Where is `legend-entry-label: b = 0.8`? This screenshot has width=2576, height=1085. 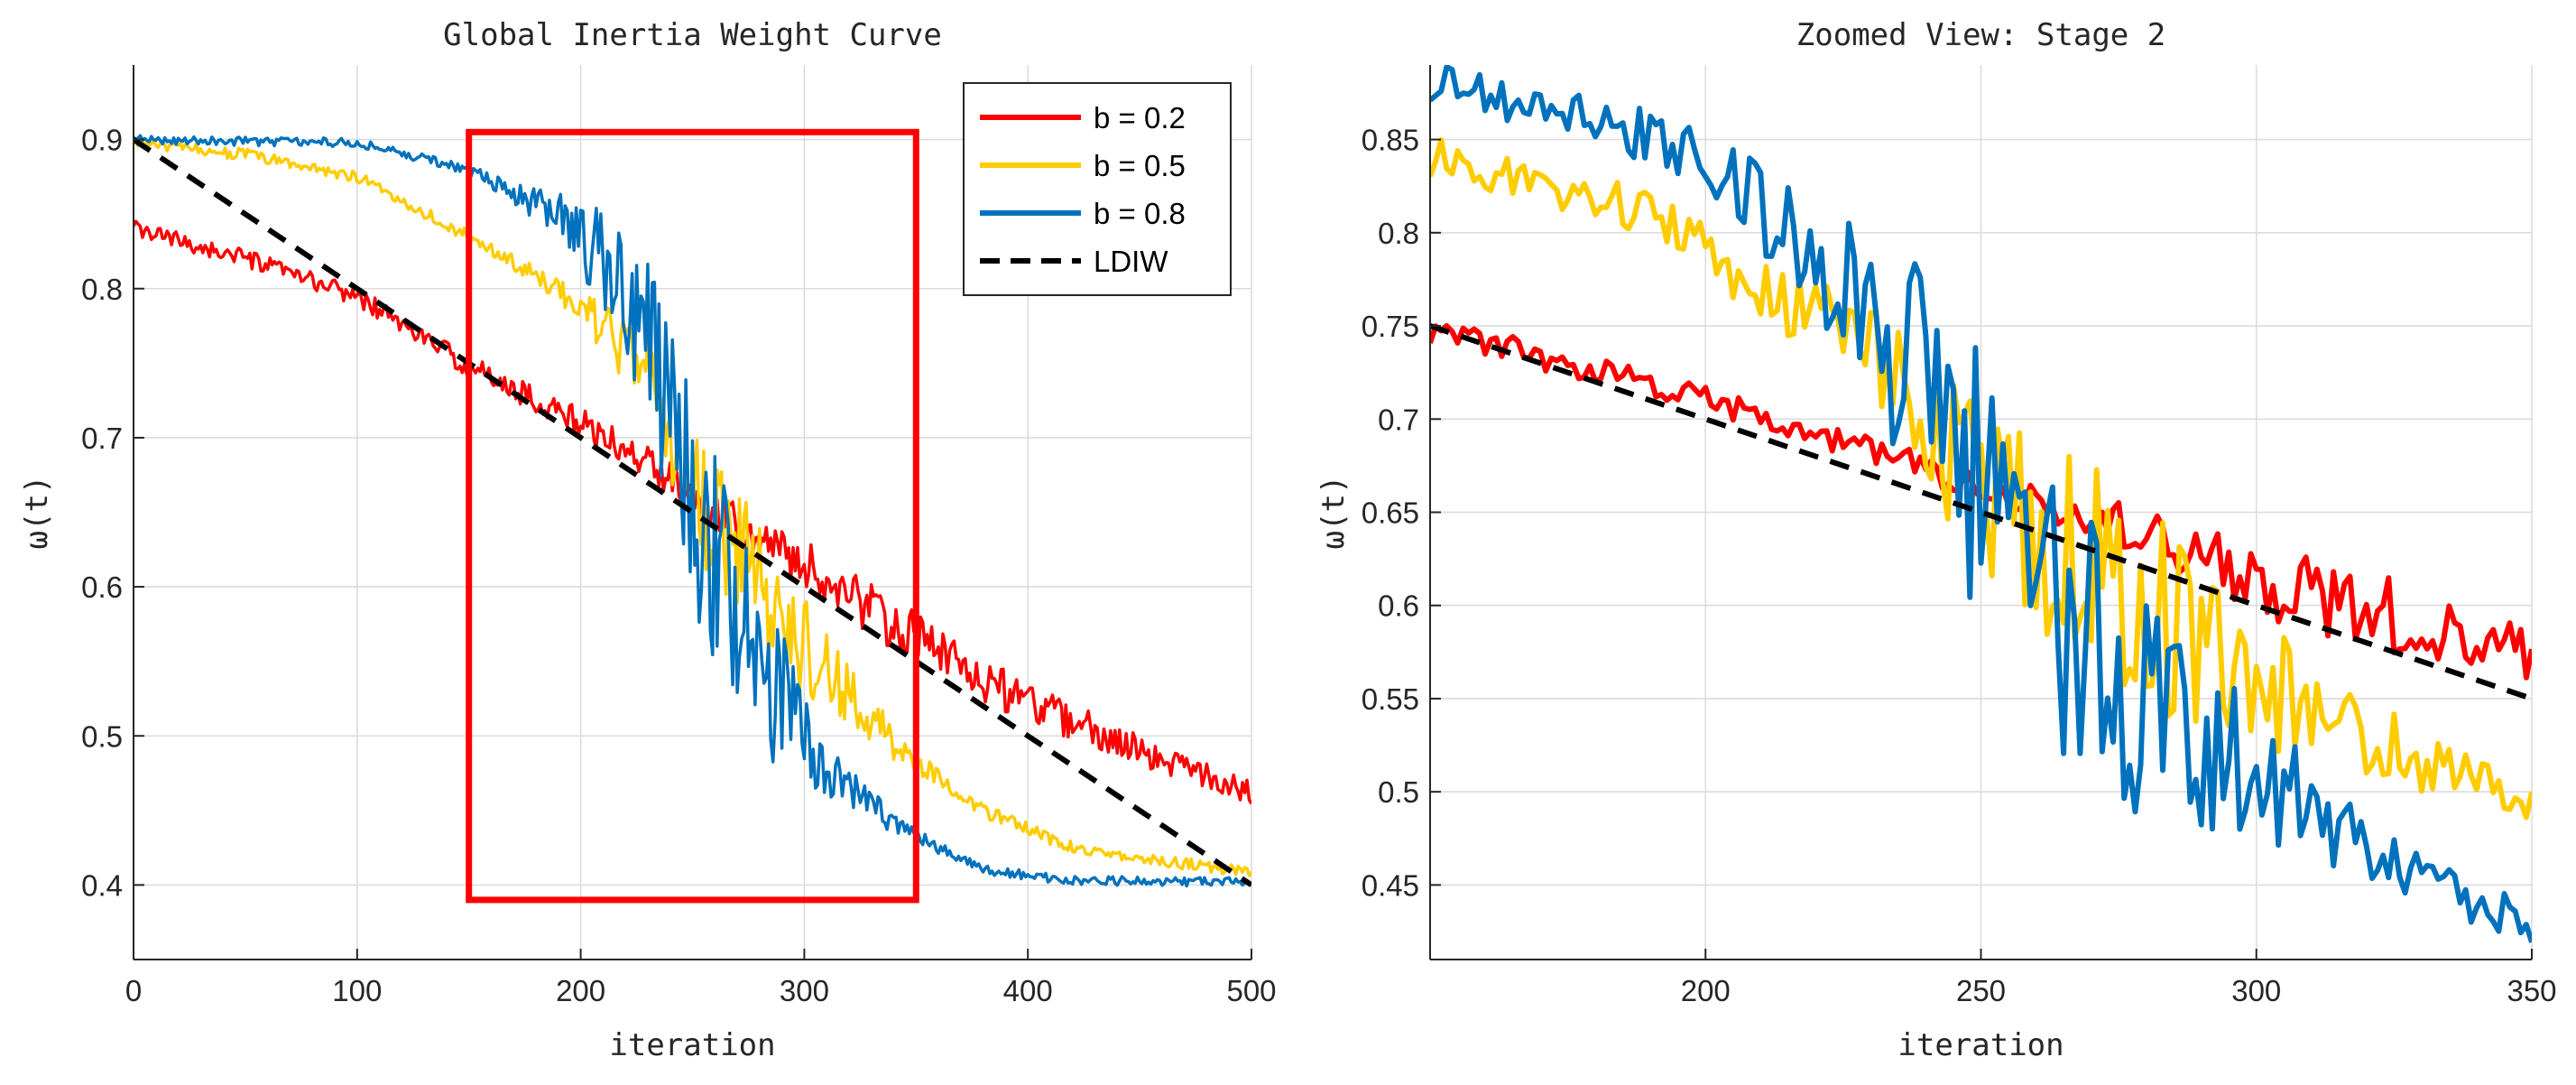 legend-entry-label: b = 0.8 is located at coordinates (1140, 213).